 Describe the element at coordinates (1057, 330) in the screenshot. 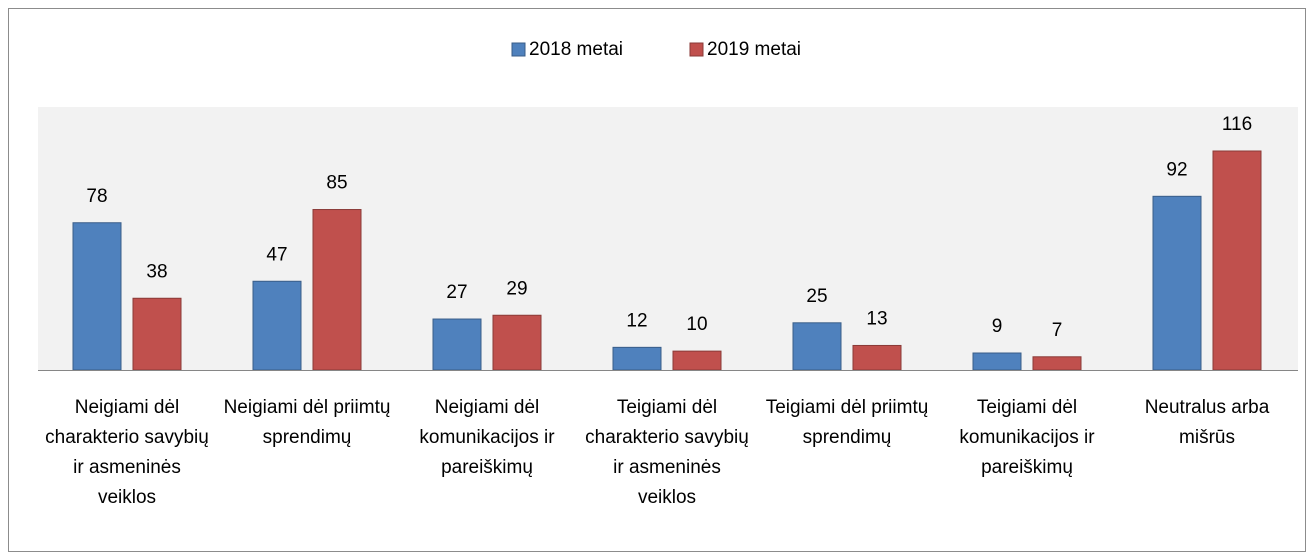

I see `data-label: 7` at that location.